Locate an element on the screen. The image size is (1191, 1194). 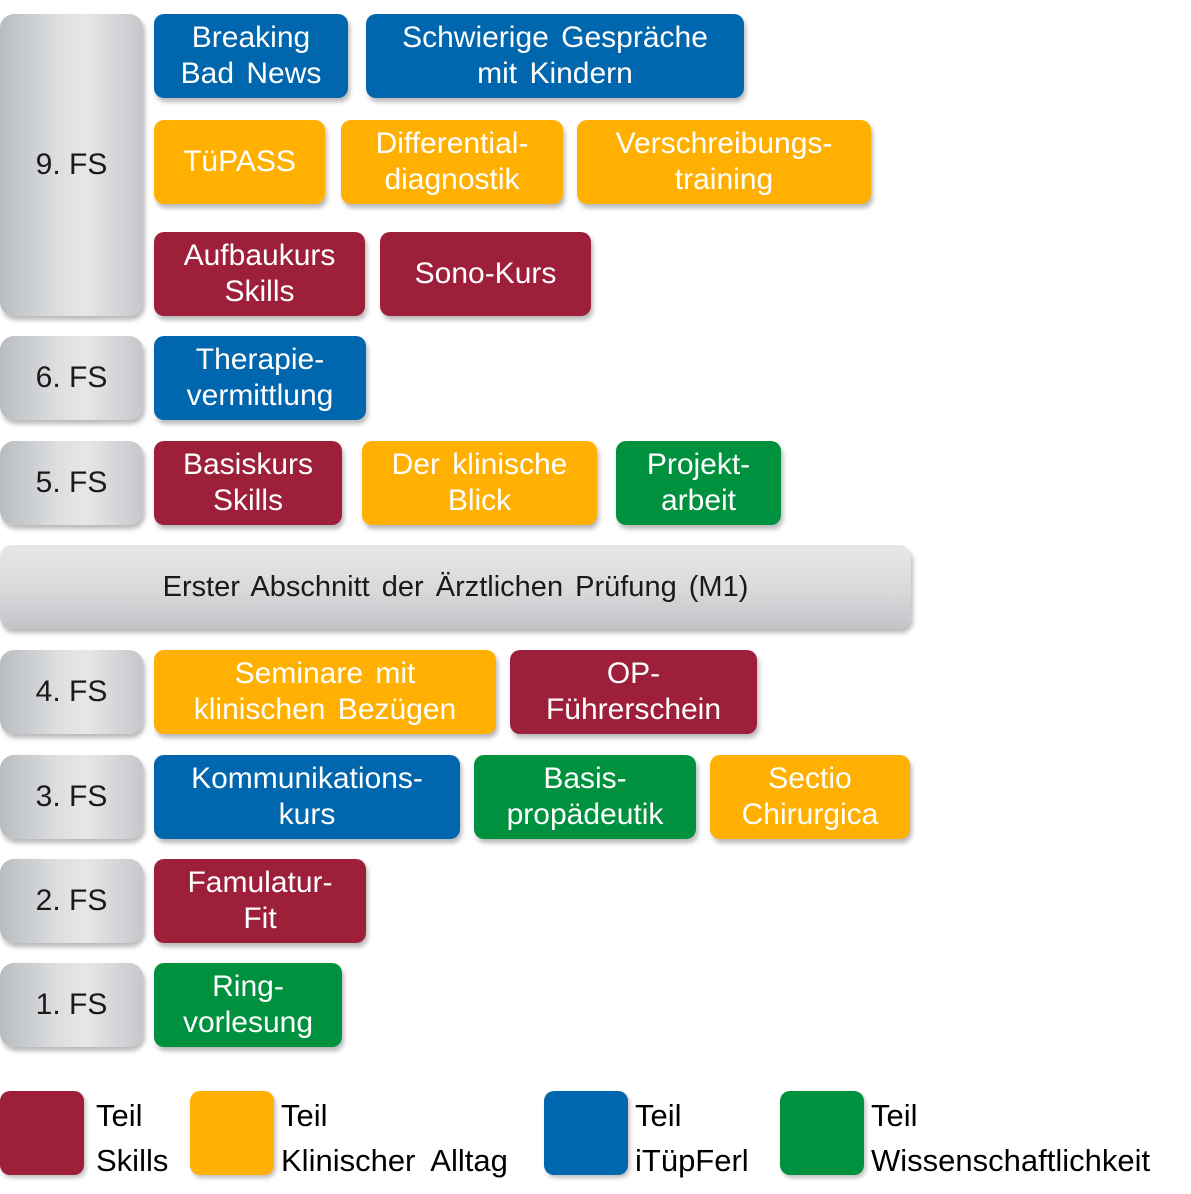
legend-swatch-skills is located at coordinates (42, 1133).